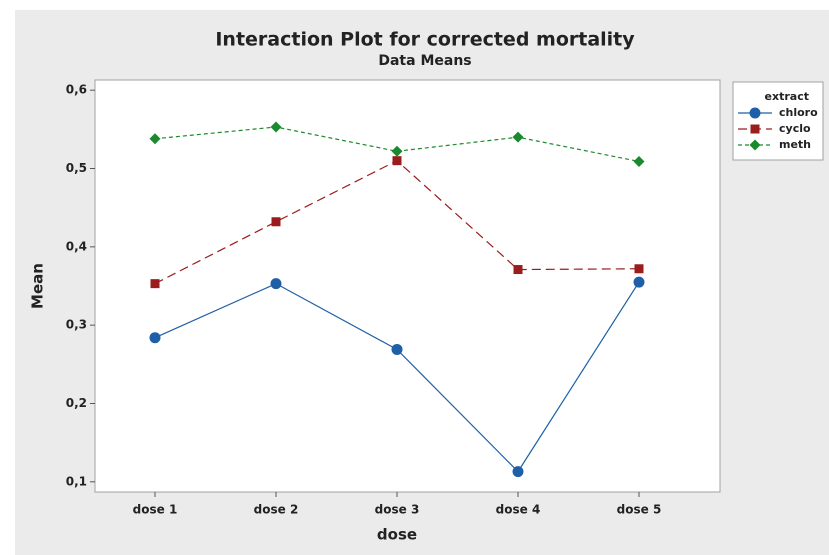  Describe the element at coordinates (397, 510) in the screenshot. I see `x-tick-label: dose 3` at that location.